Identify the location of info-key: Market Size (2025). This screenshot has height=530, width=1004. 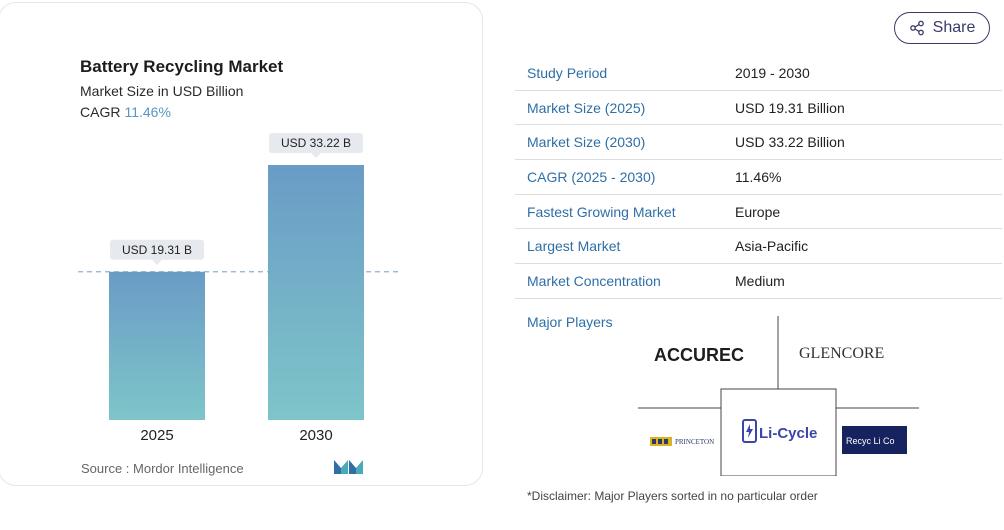
(586, 107).